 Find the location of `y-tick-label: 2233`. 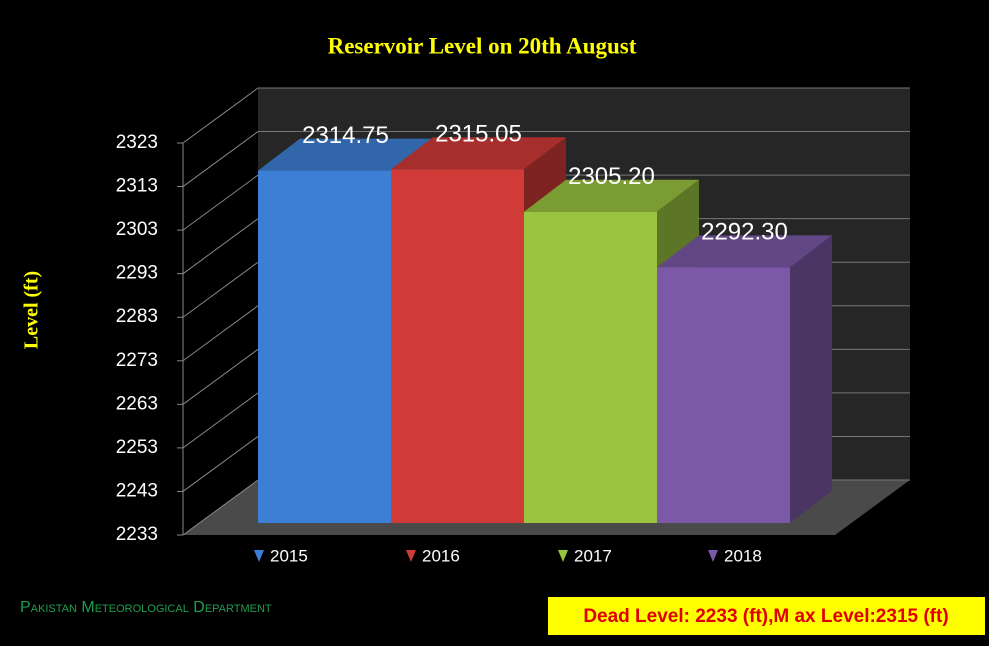

y-tick-label: 2233 is located at coordinates (137, 534).